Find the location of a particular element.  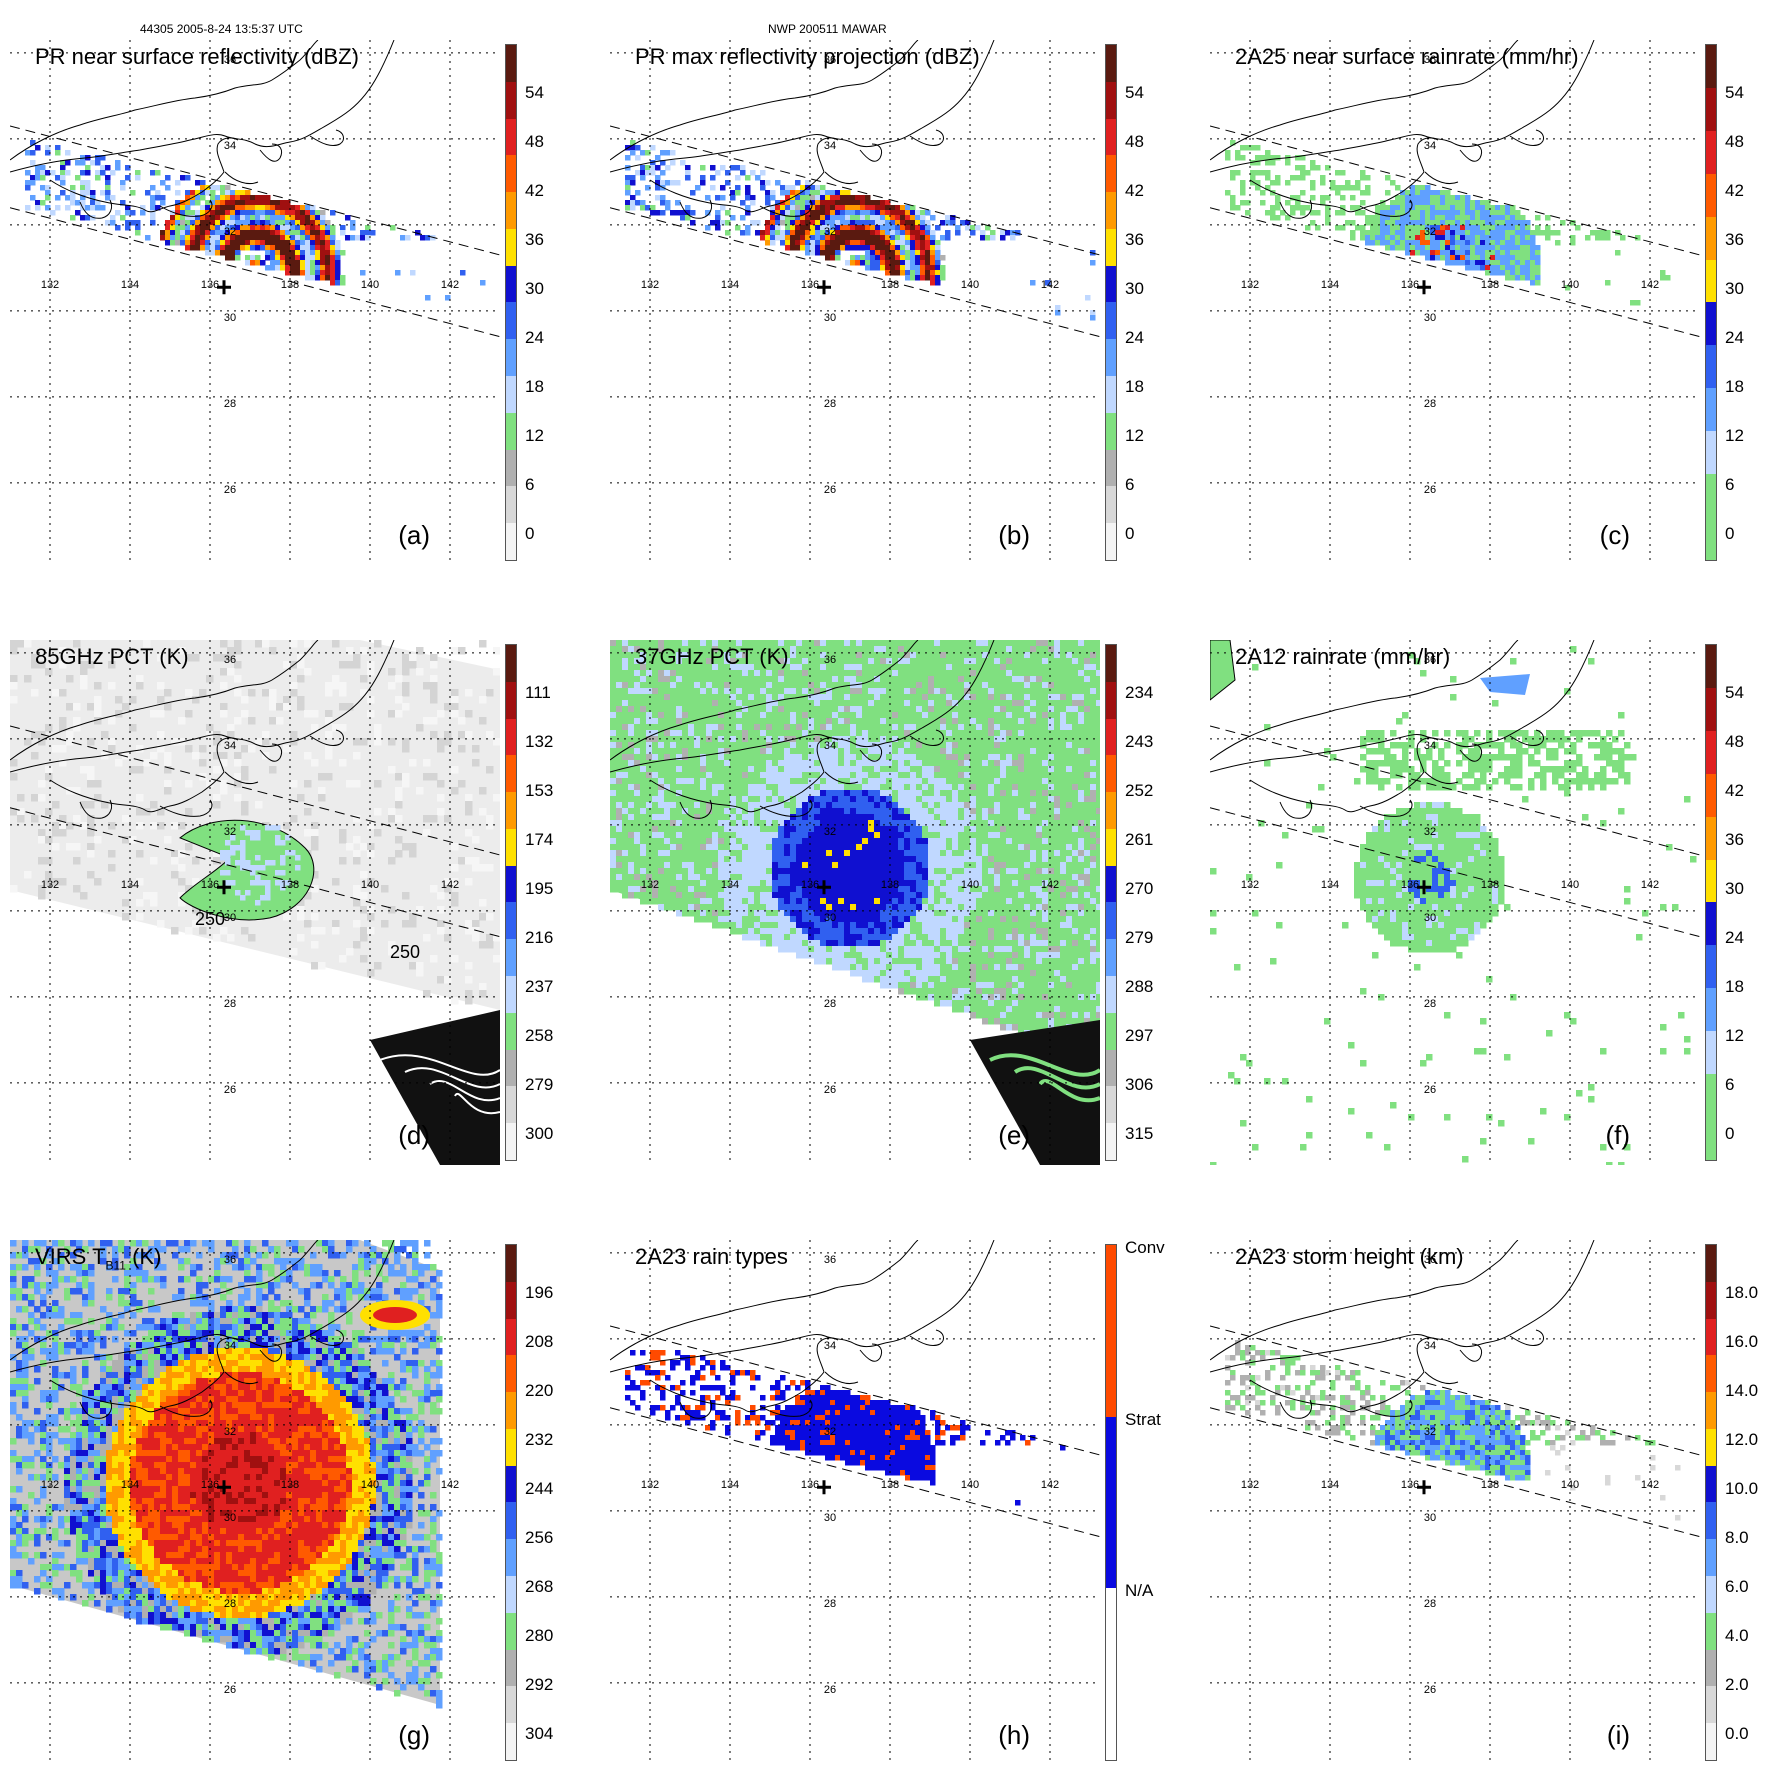

colorbar-tick: 288 is located at coordinates (1139, 987).